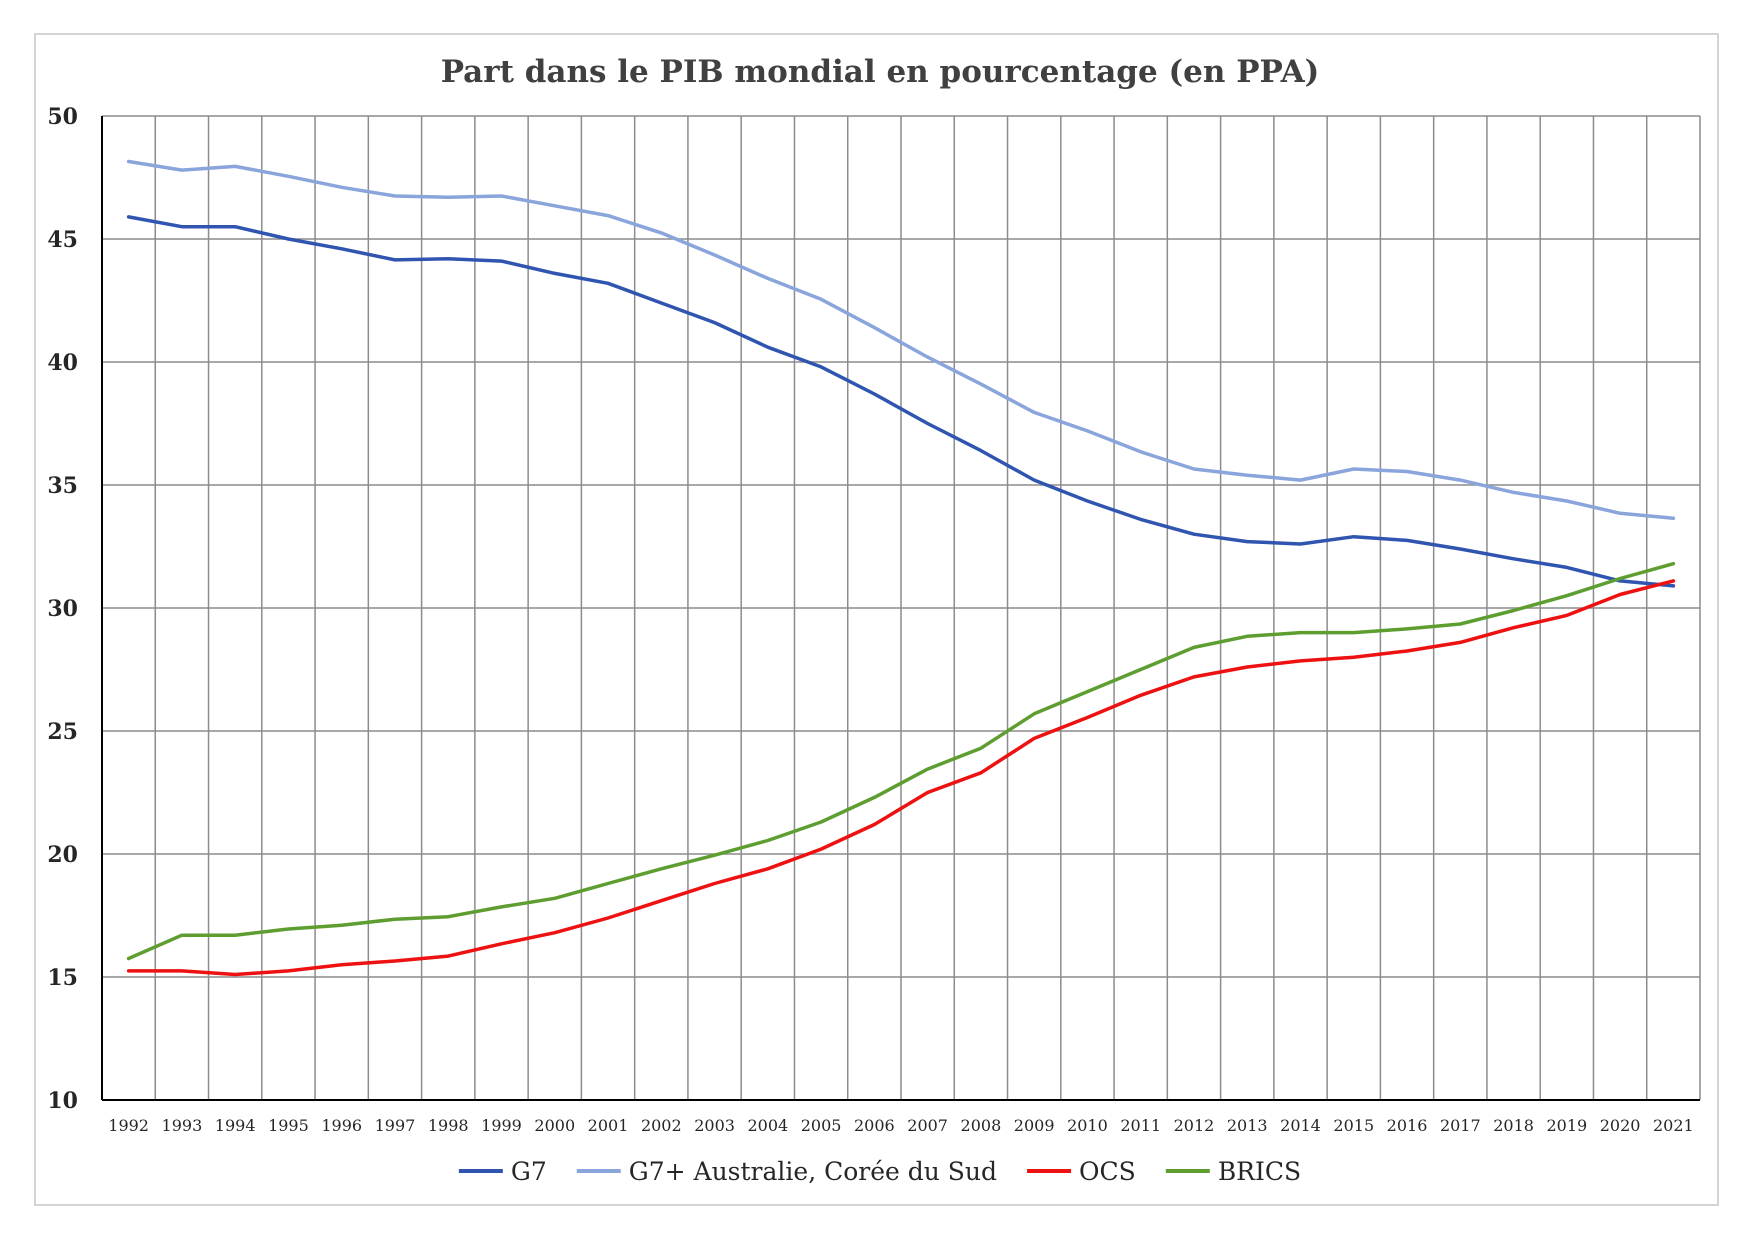 Image resolution: width=1753 pixels, height=1240 pixels. What do you see at coordinates (661, 1125) in the screenshot?
I see `x-tick-label: 2002` at bounding box center [661, 1125].